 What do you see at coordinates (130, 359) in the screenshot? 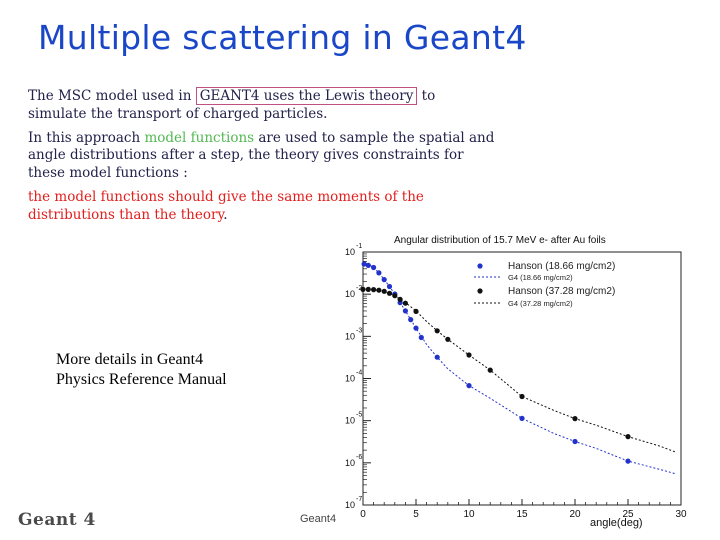
I see `reference-note-line1: More details in Geant4` at bounding box center [130, 359].